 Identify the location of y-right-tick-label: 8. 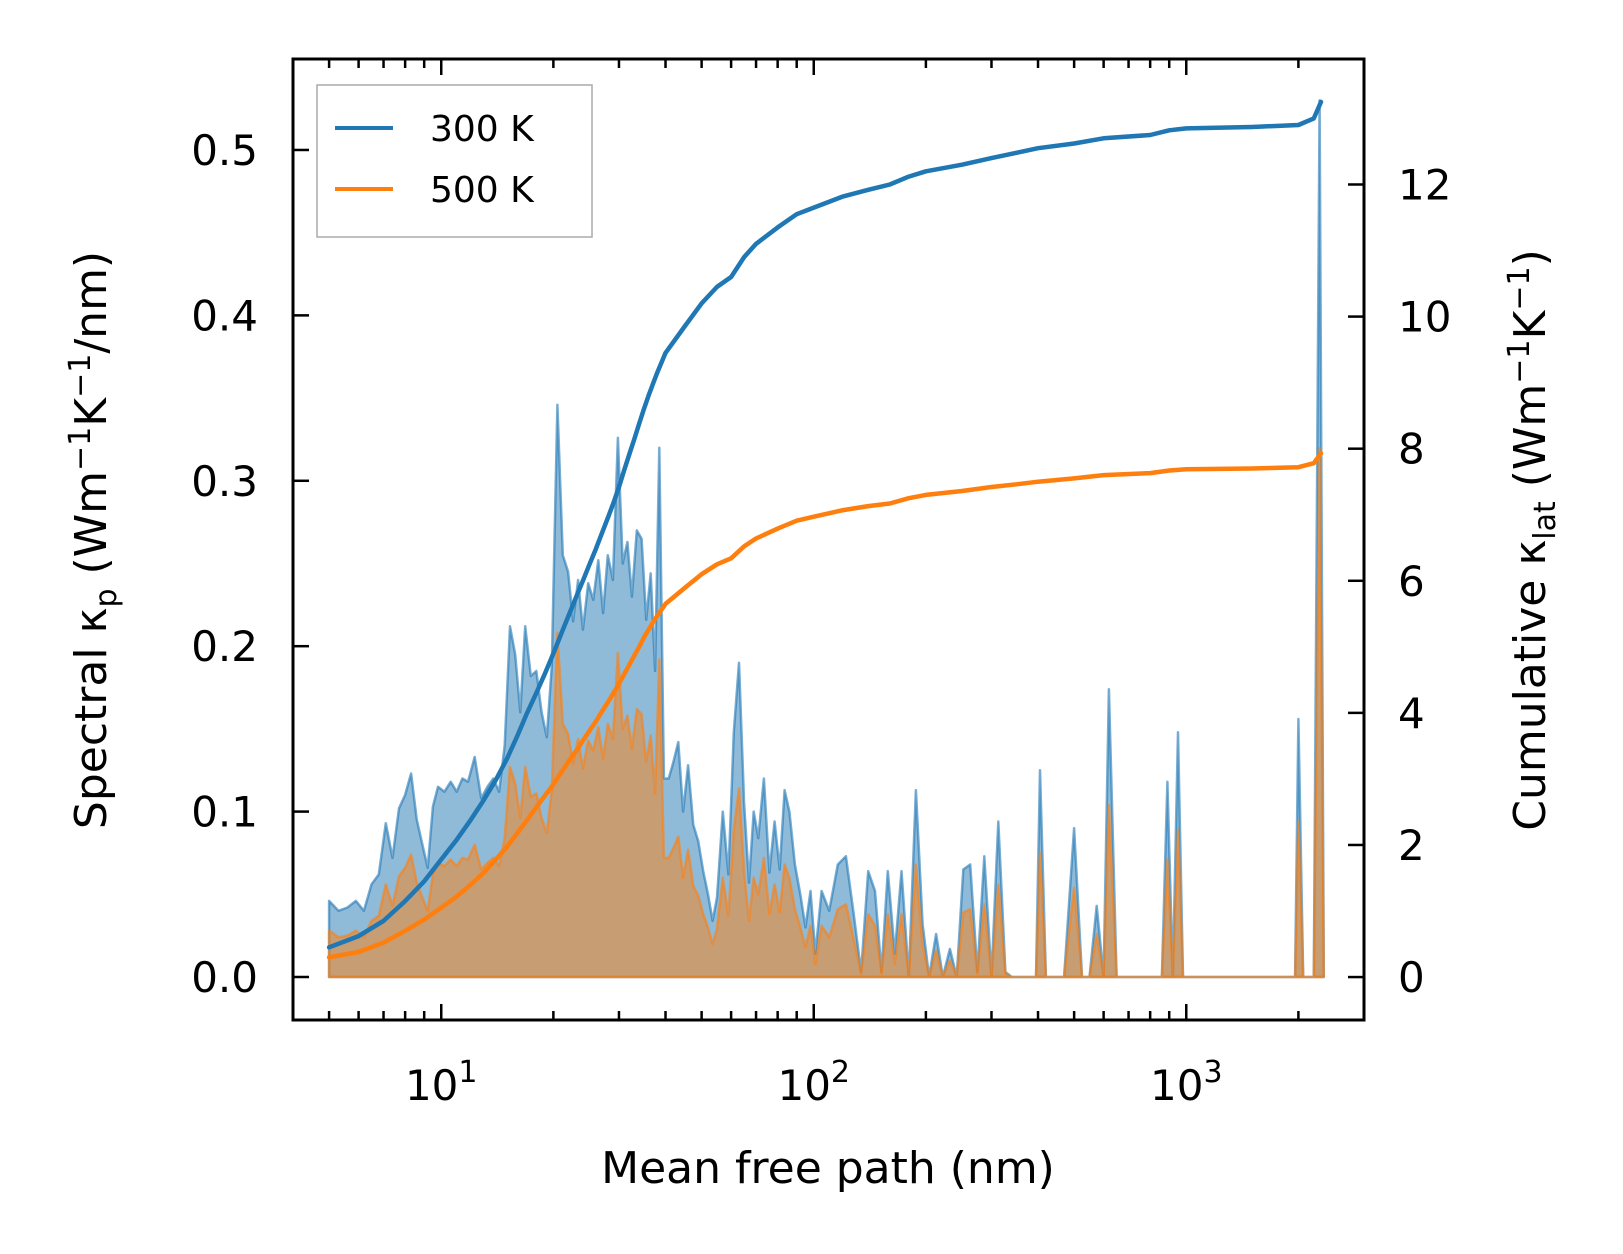
(1411, 449).